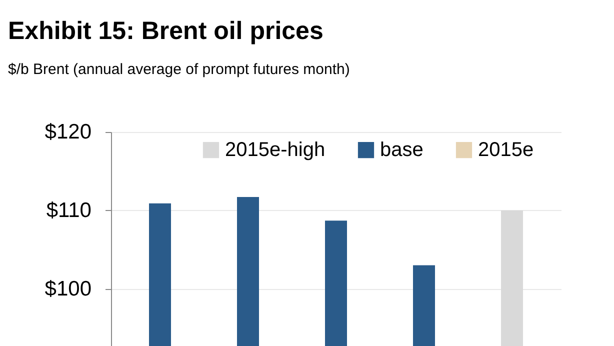  I want to click on y-tick-label: $120, so click(68, 132).